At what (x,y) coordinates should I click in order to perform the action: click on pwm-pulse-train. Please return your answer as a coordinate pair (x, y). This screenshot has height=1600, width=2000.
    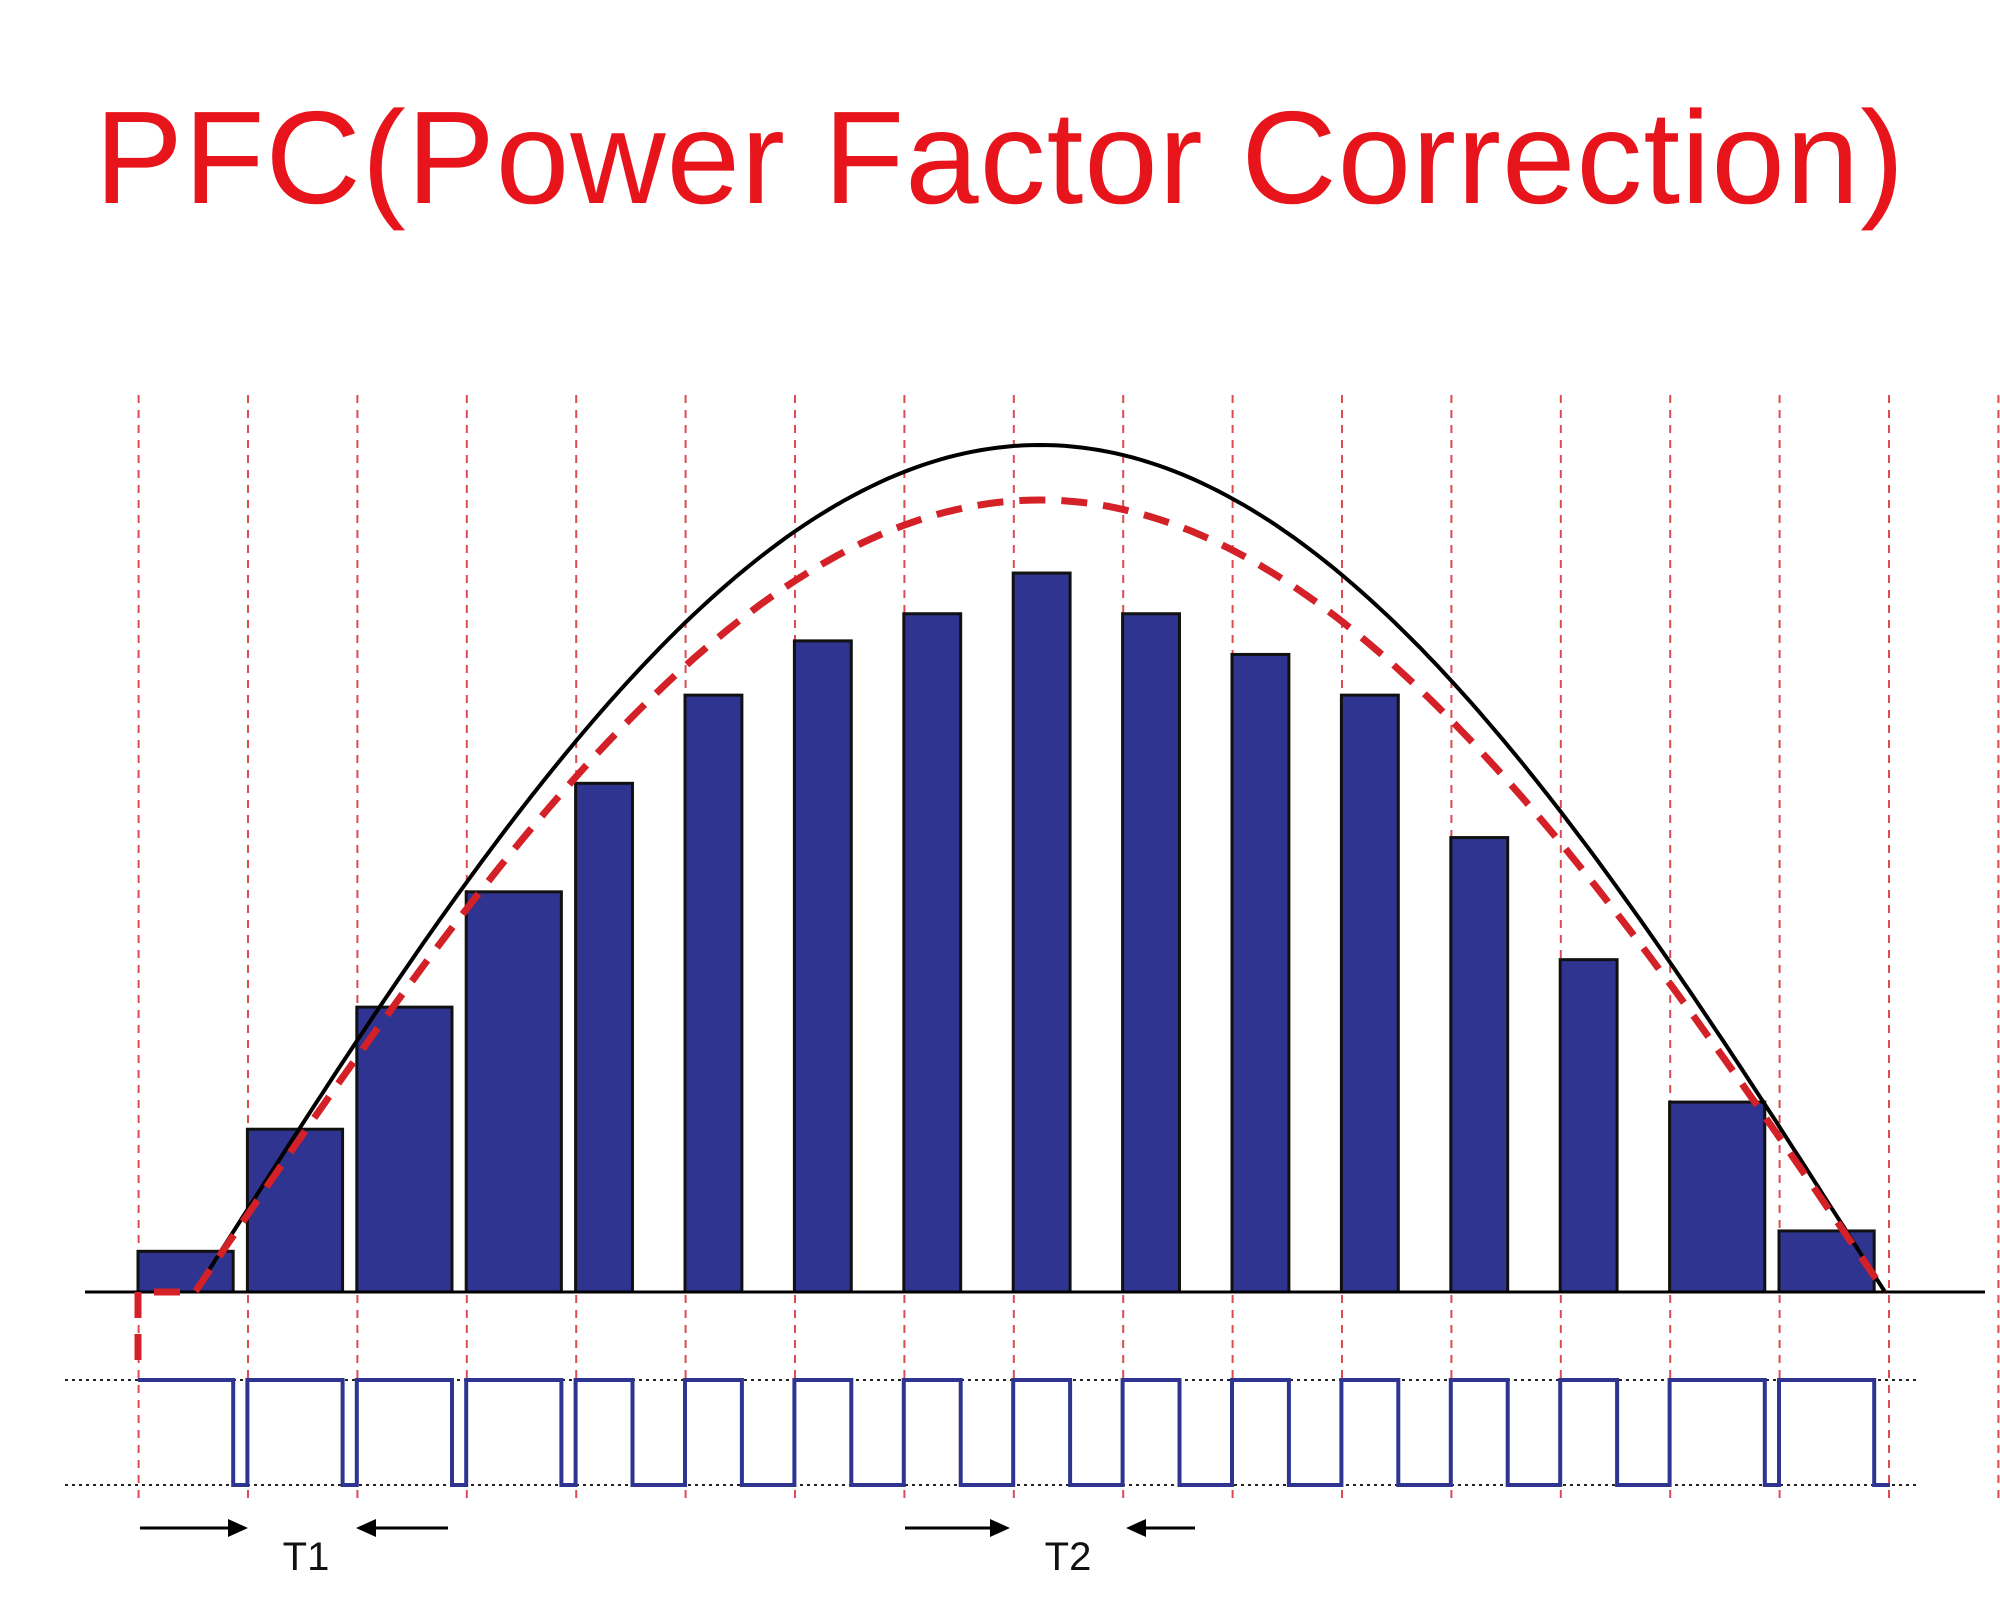
    Looking at the image, I should click on (1014, 1432).